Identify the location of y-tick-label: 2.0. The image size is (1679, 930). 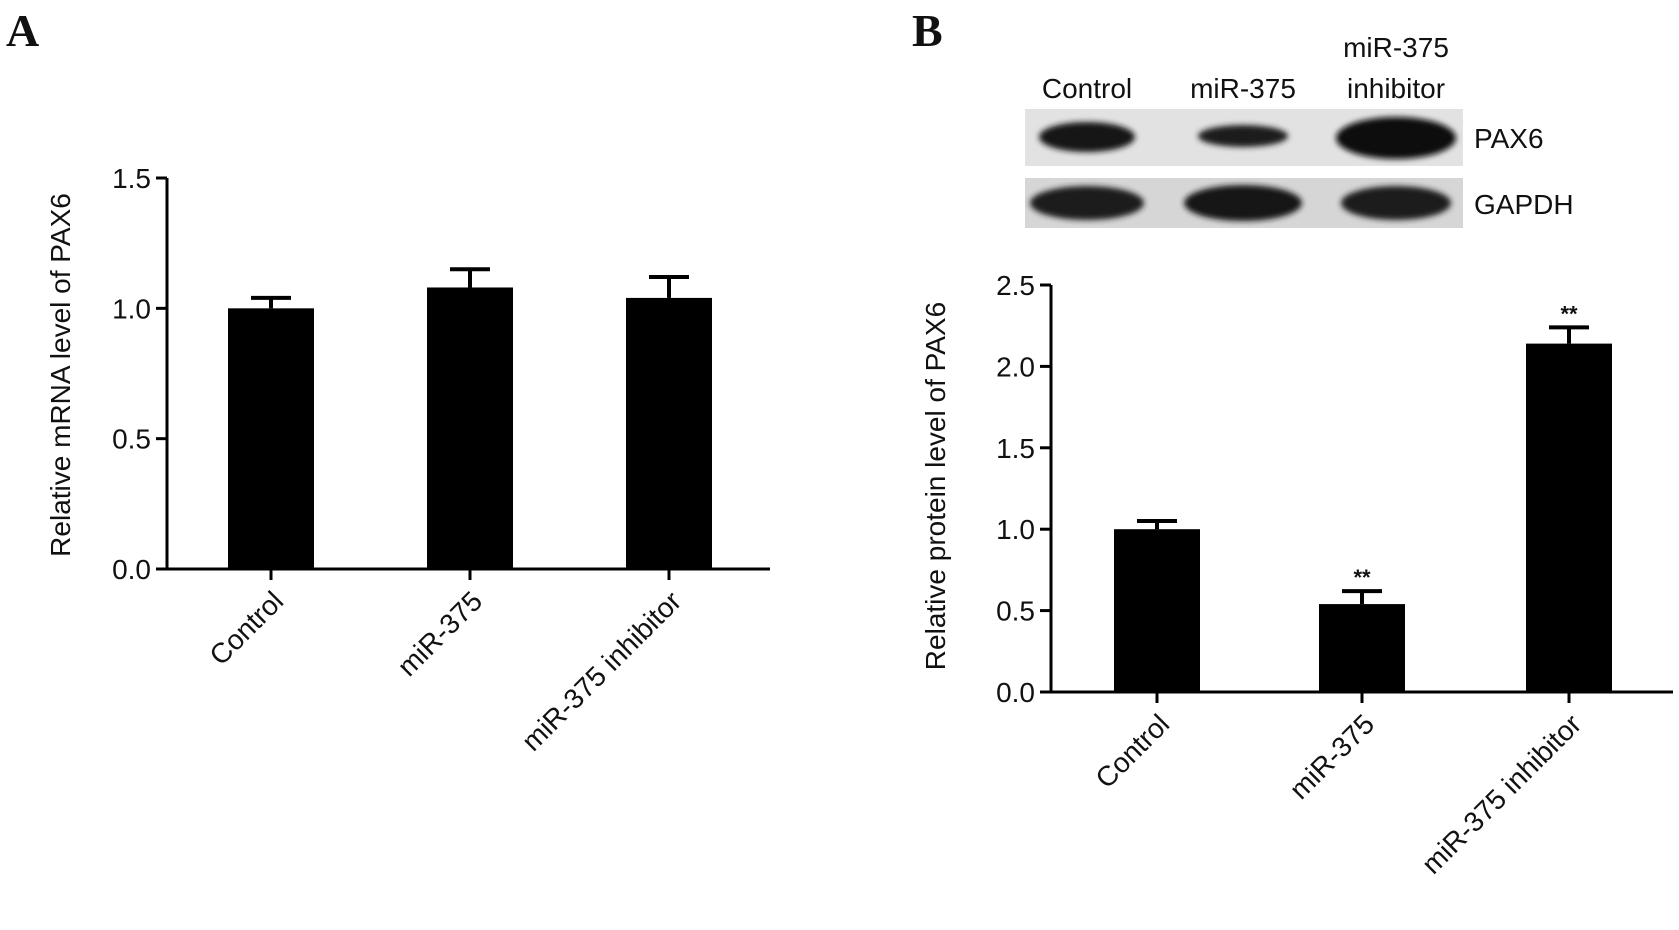
(1015, 366).